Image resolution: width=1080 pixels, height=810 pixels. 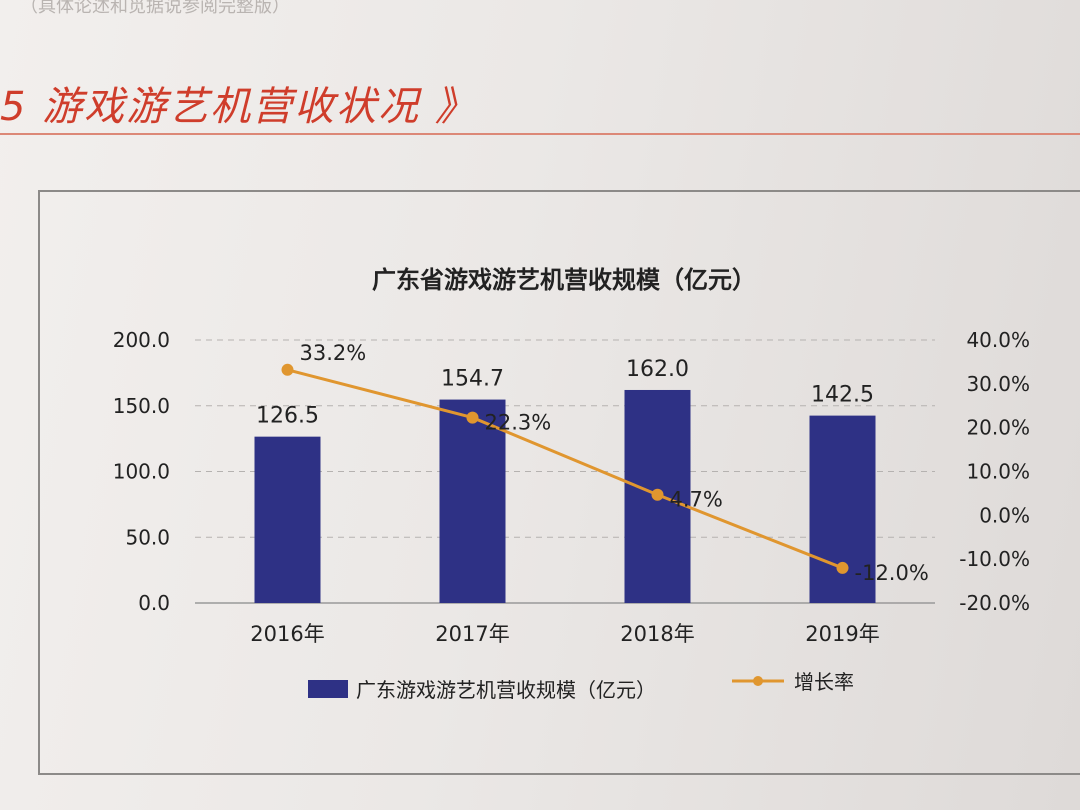 I want to click on y-left-tick-label: 150.0, so click(x=141, y=406).